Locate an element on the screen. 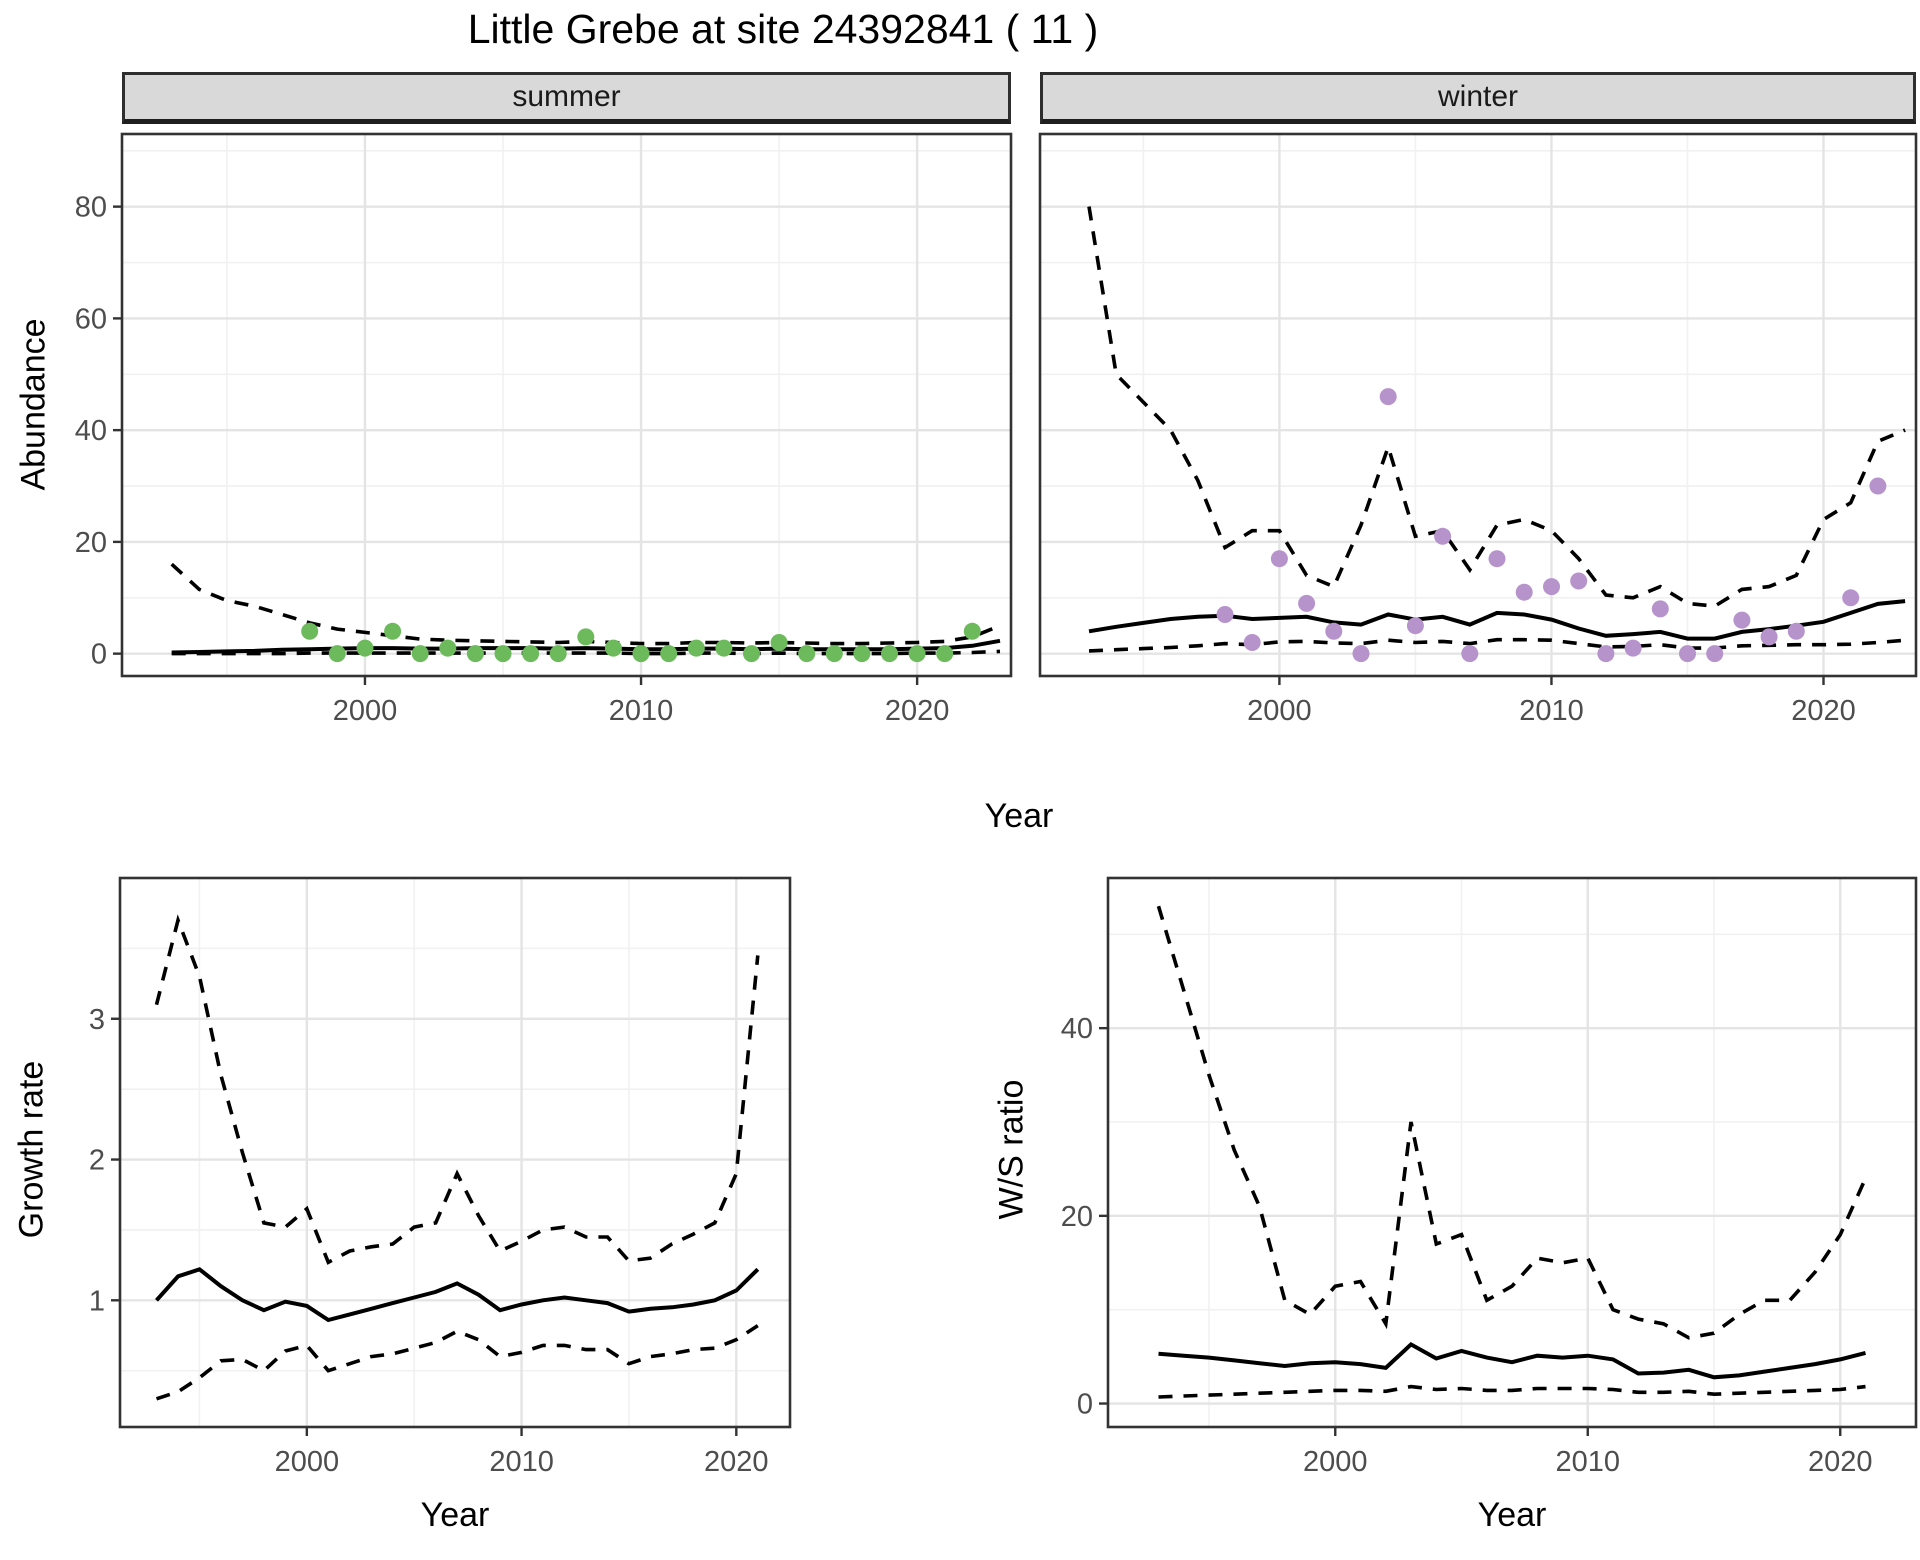 Image resolution: width=1920 pixels, height=1560 pixels. facet-strip-summer-label: summer is located at coordinates (566, 96).